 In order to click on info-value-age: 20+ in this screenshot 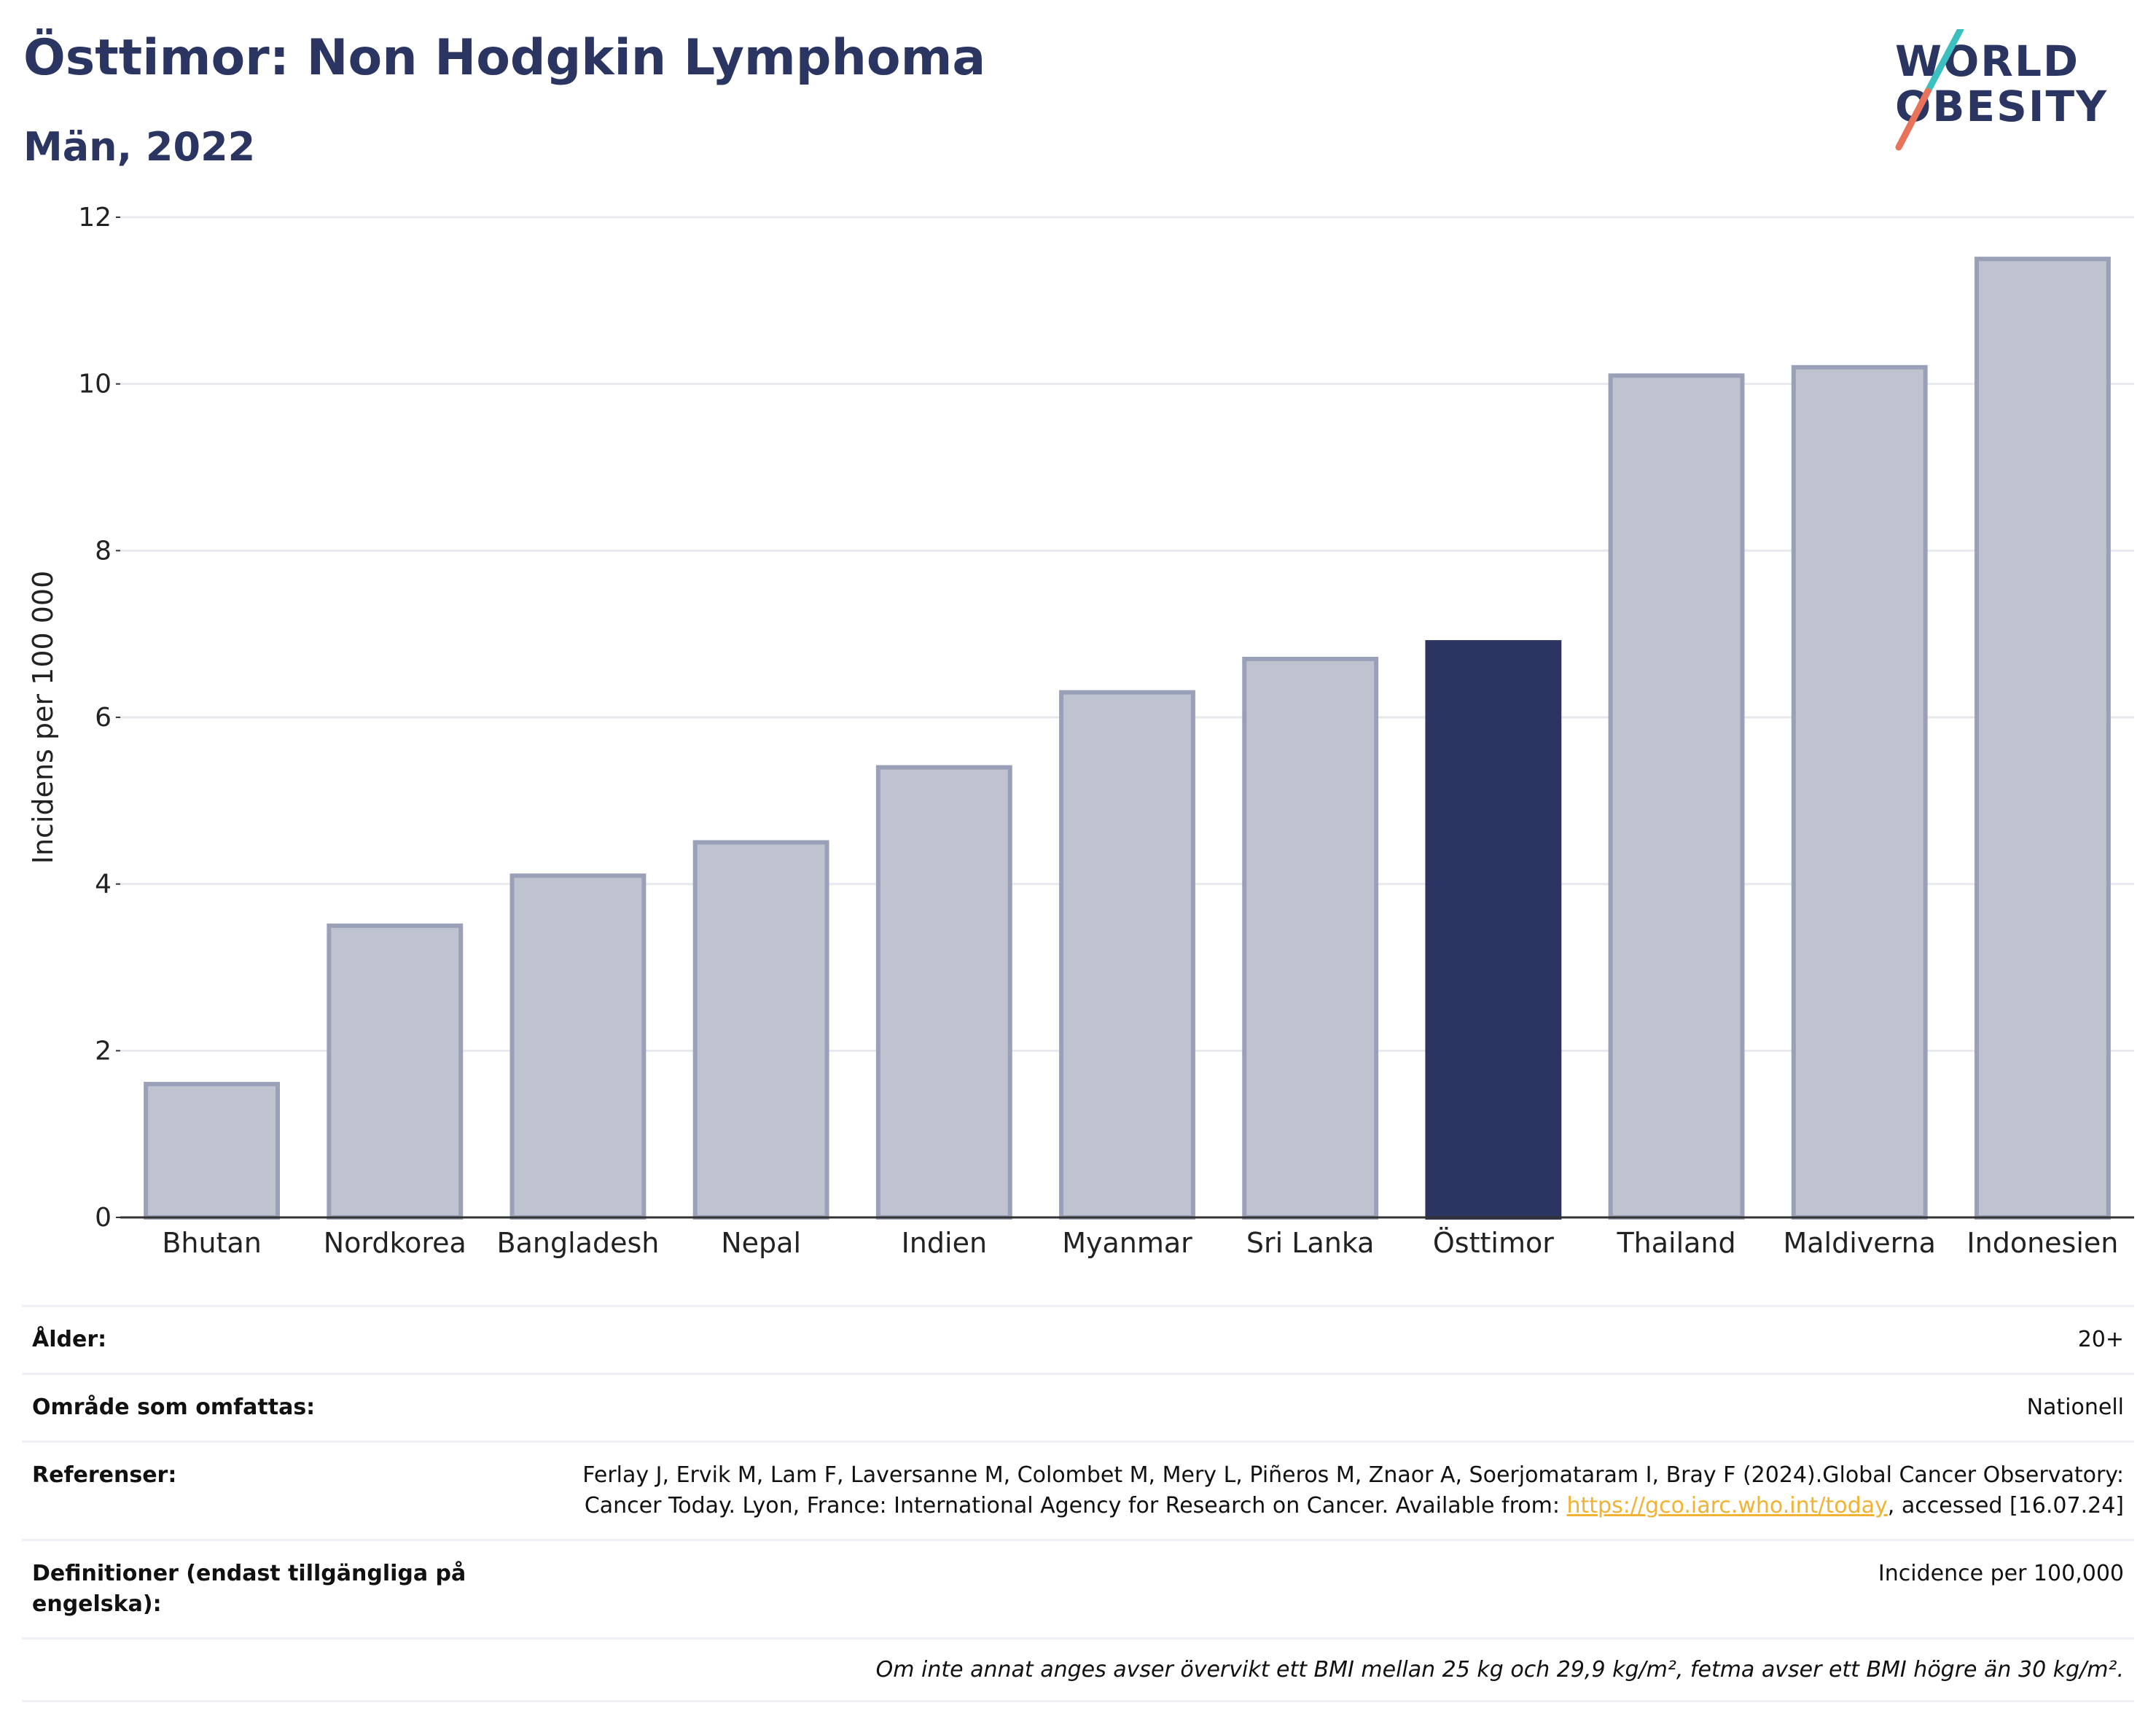, I will do `click(2101, 1339)`.